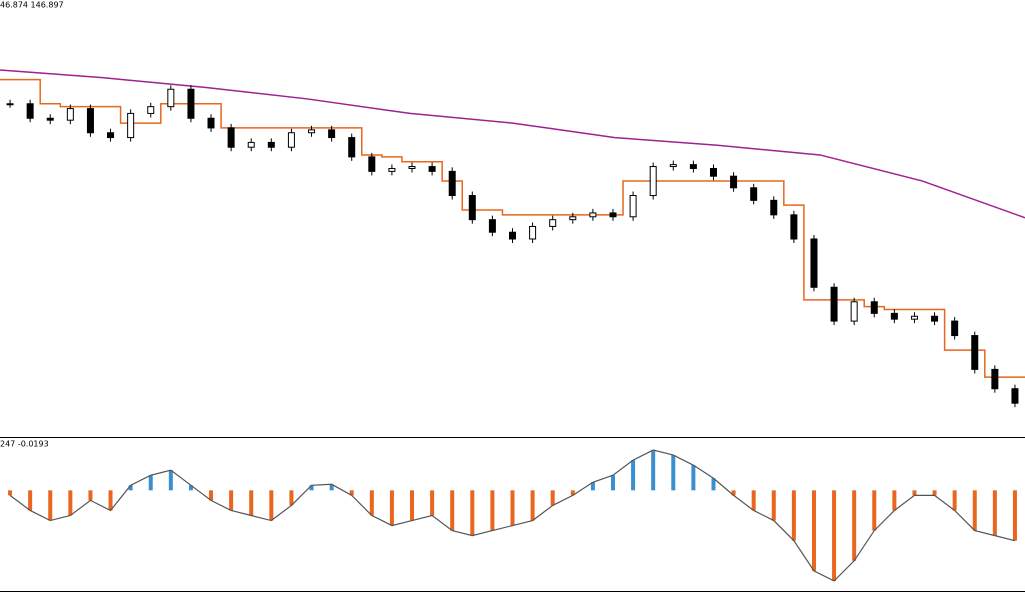  I want to click on indicator-label: 247 -0.0193, so click(24, 444).